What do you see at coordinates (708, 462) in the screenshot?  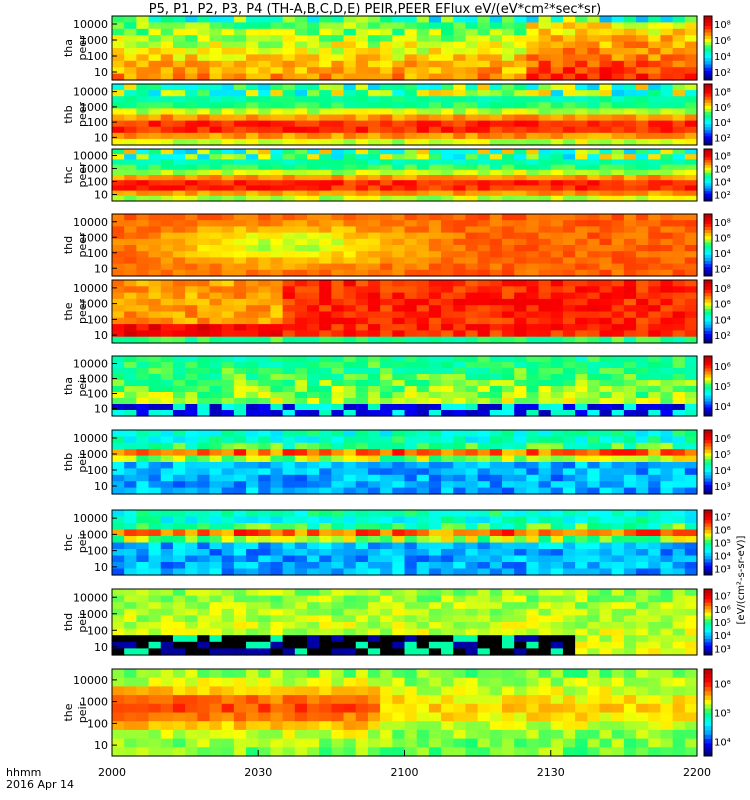 I see `colorbar-frame` at bounding box center [708, 462].